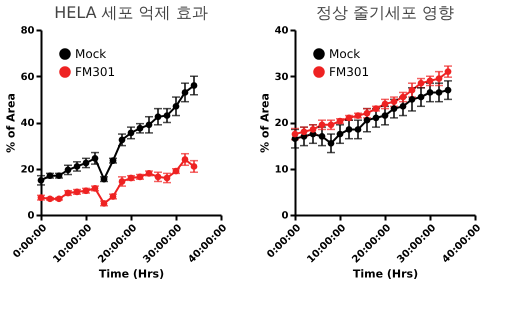  What do you see at coordinates (281, 170) in the screenshot?
I see `y-tick-label: 10` at bounding box center [281, 170].